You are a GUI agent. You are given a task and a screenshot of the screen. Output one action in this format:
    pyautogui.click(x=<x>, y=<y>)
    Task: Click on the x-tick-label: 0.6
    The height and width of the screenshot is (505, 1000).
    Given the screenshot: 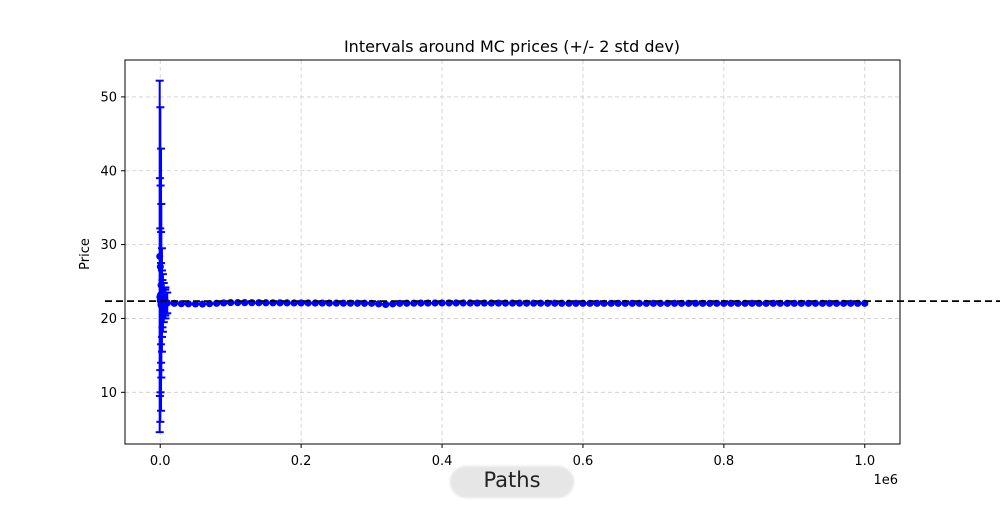 What is the action you would take?
    pyautogui.click(x=583, y=461)
    